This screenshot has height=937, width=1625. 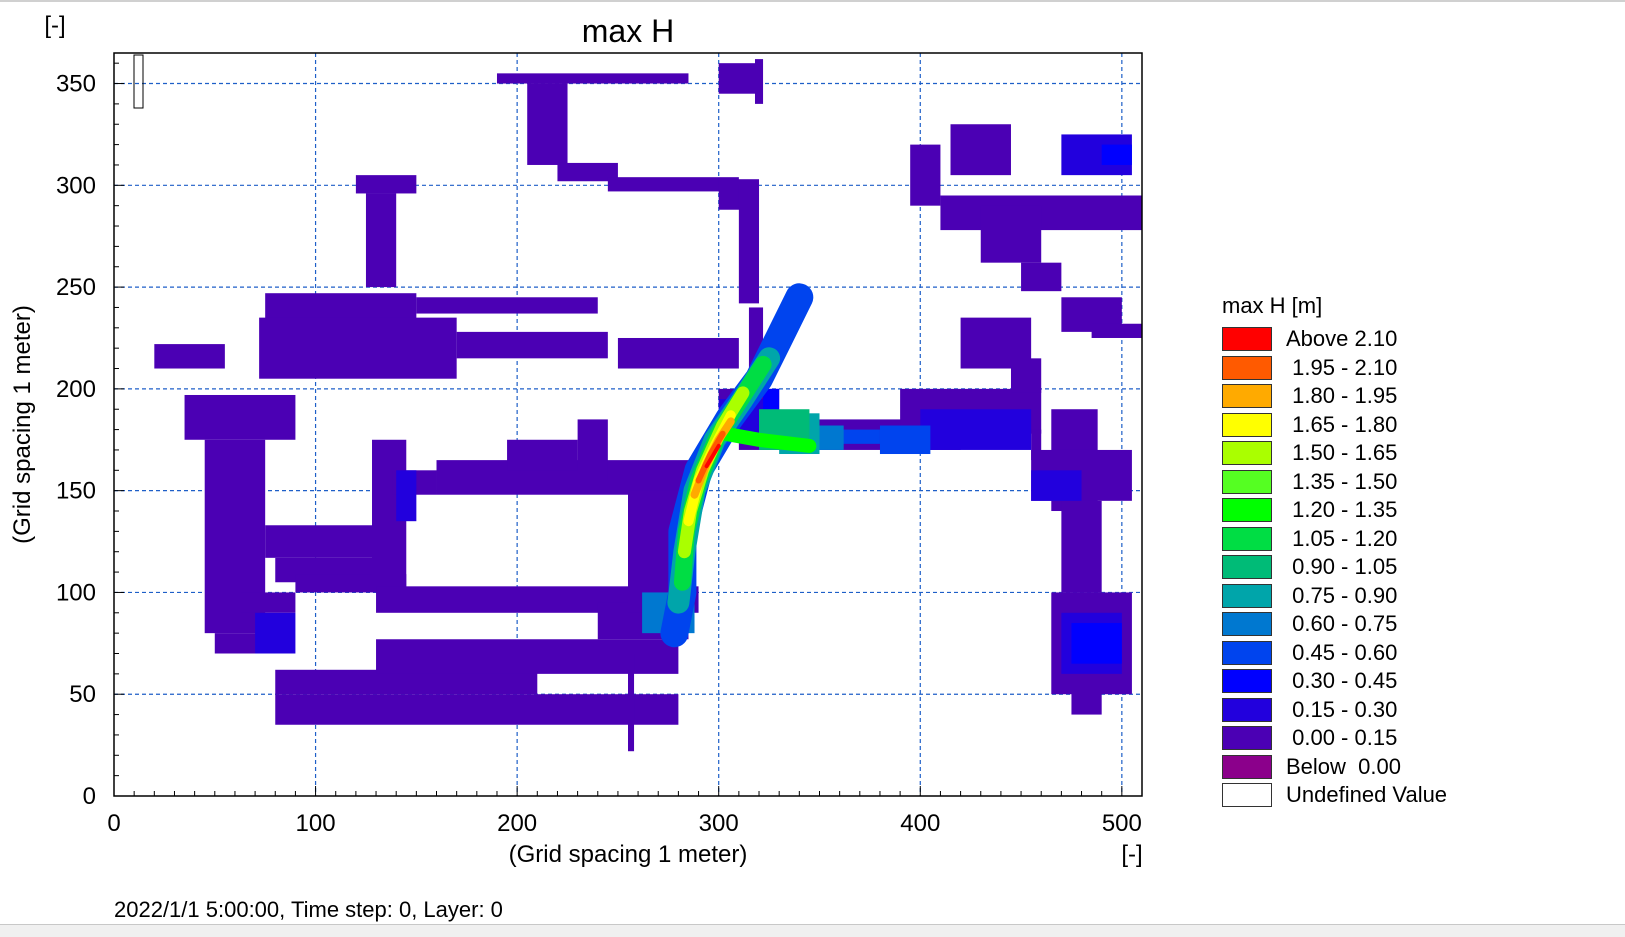 What do you see at coordinates (1342, 681) in the screenshot?
I see `legend-label: 0.30 - 0.45` at bounding box center [1342, 681].